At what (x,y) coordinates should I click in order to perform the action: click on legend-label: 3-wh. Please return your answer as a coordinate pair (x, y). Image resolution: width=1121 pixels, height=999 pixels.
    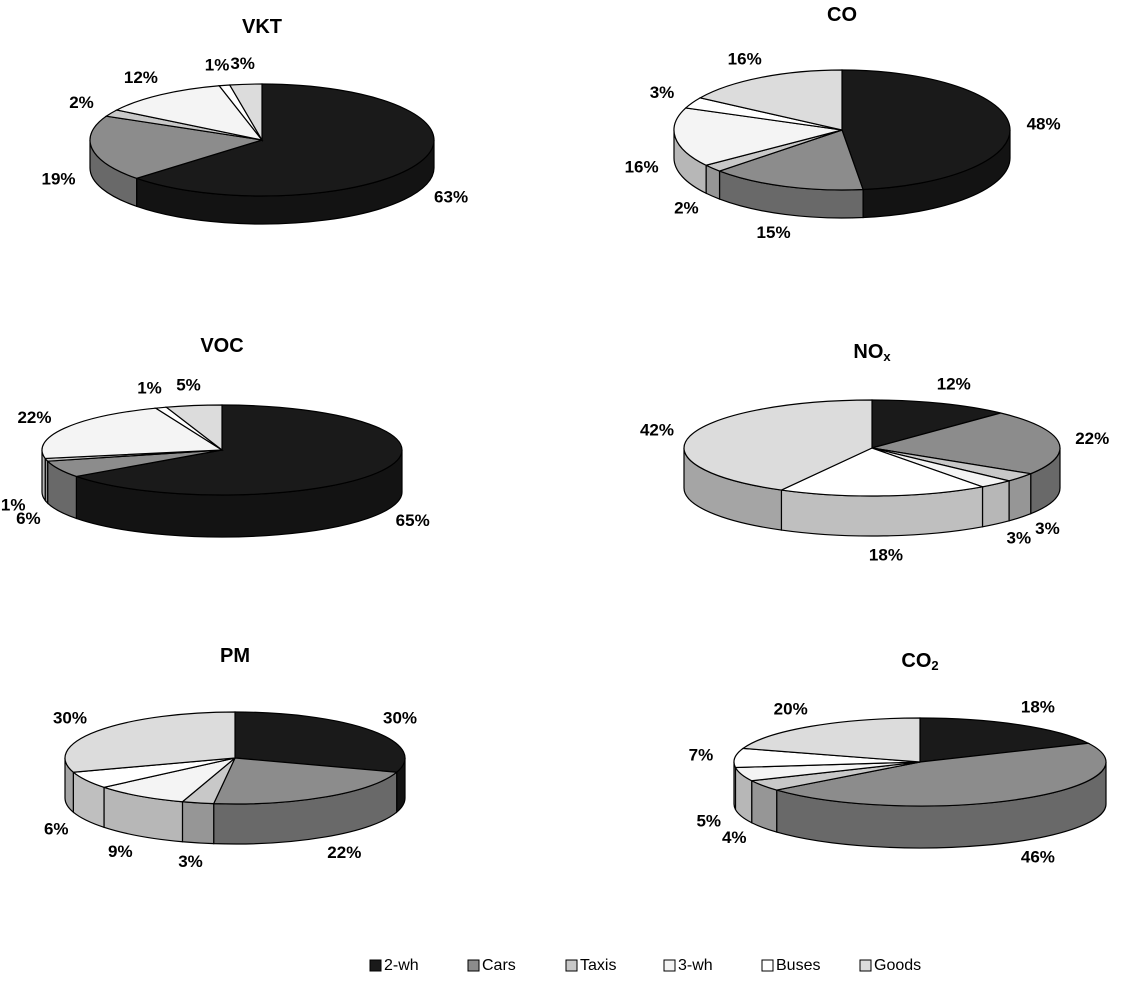
    Looking at the image, I should click on (695, 965).